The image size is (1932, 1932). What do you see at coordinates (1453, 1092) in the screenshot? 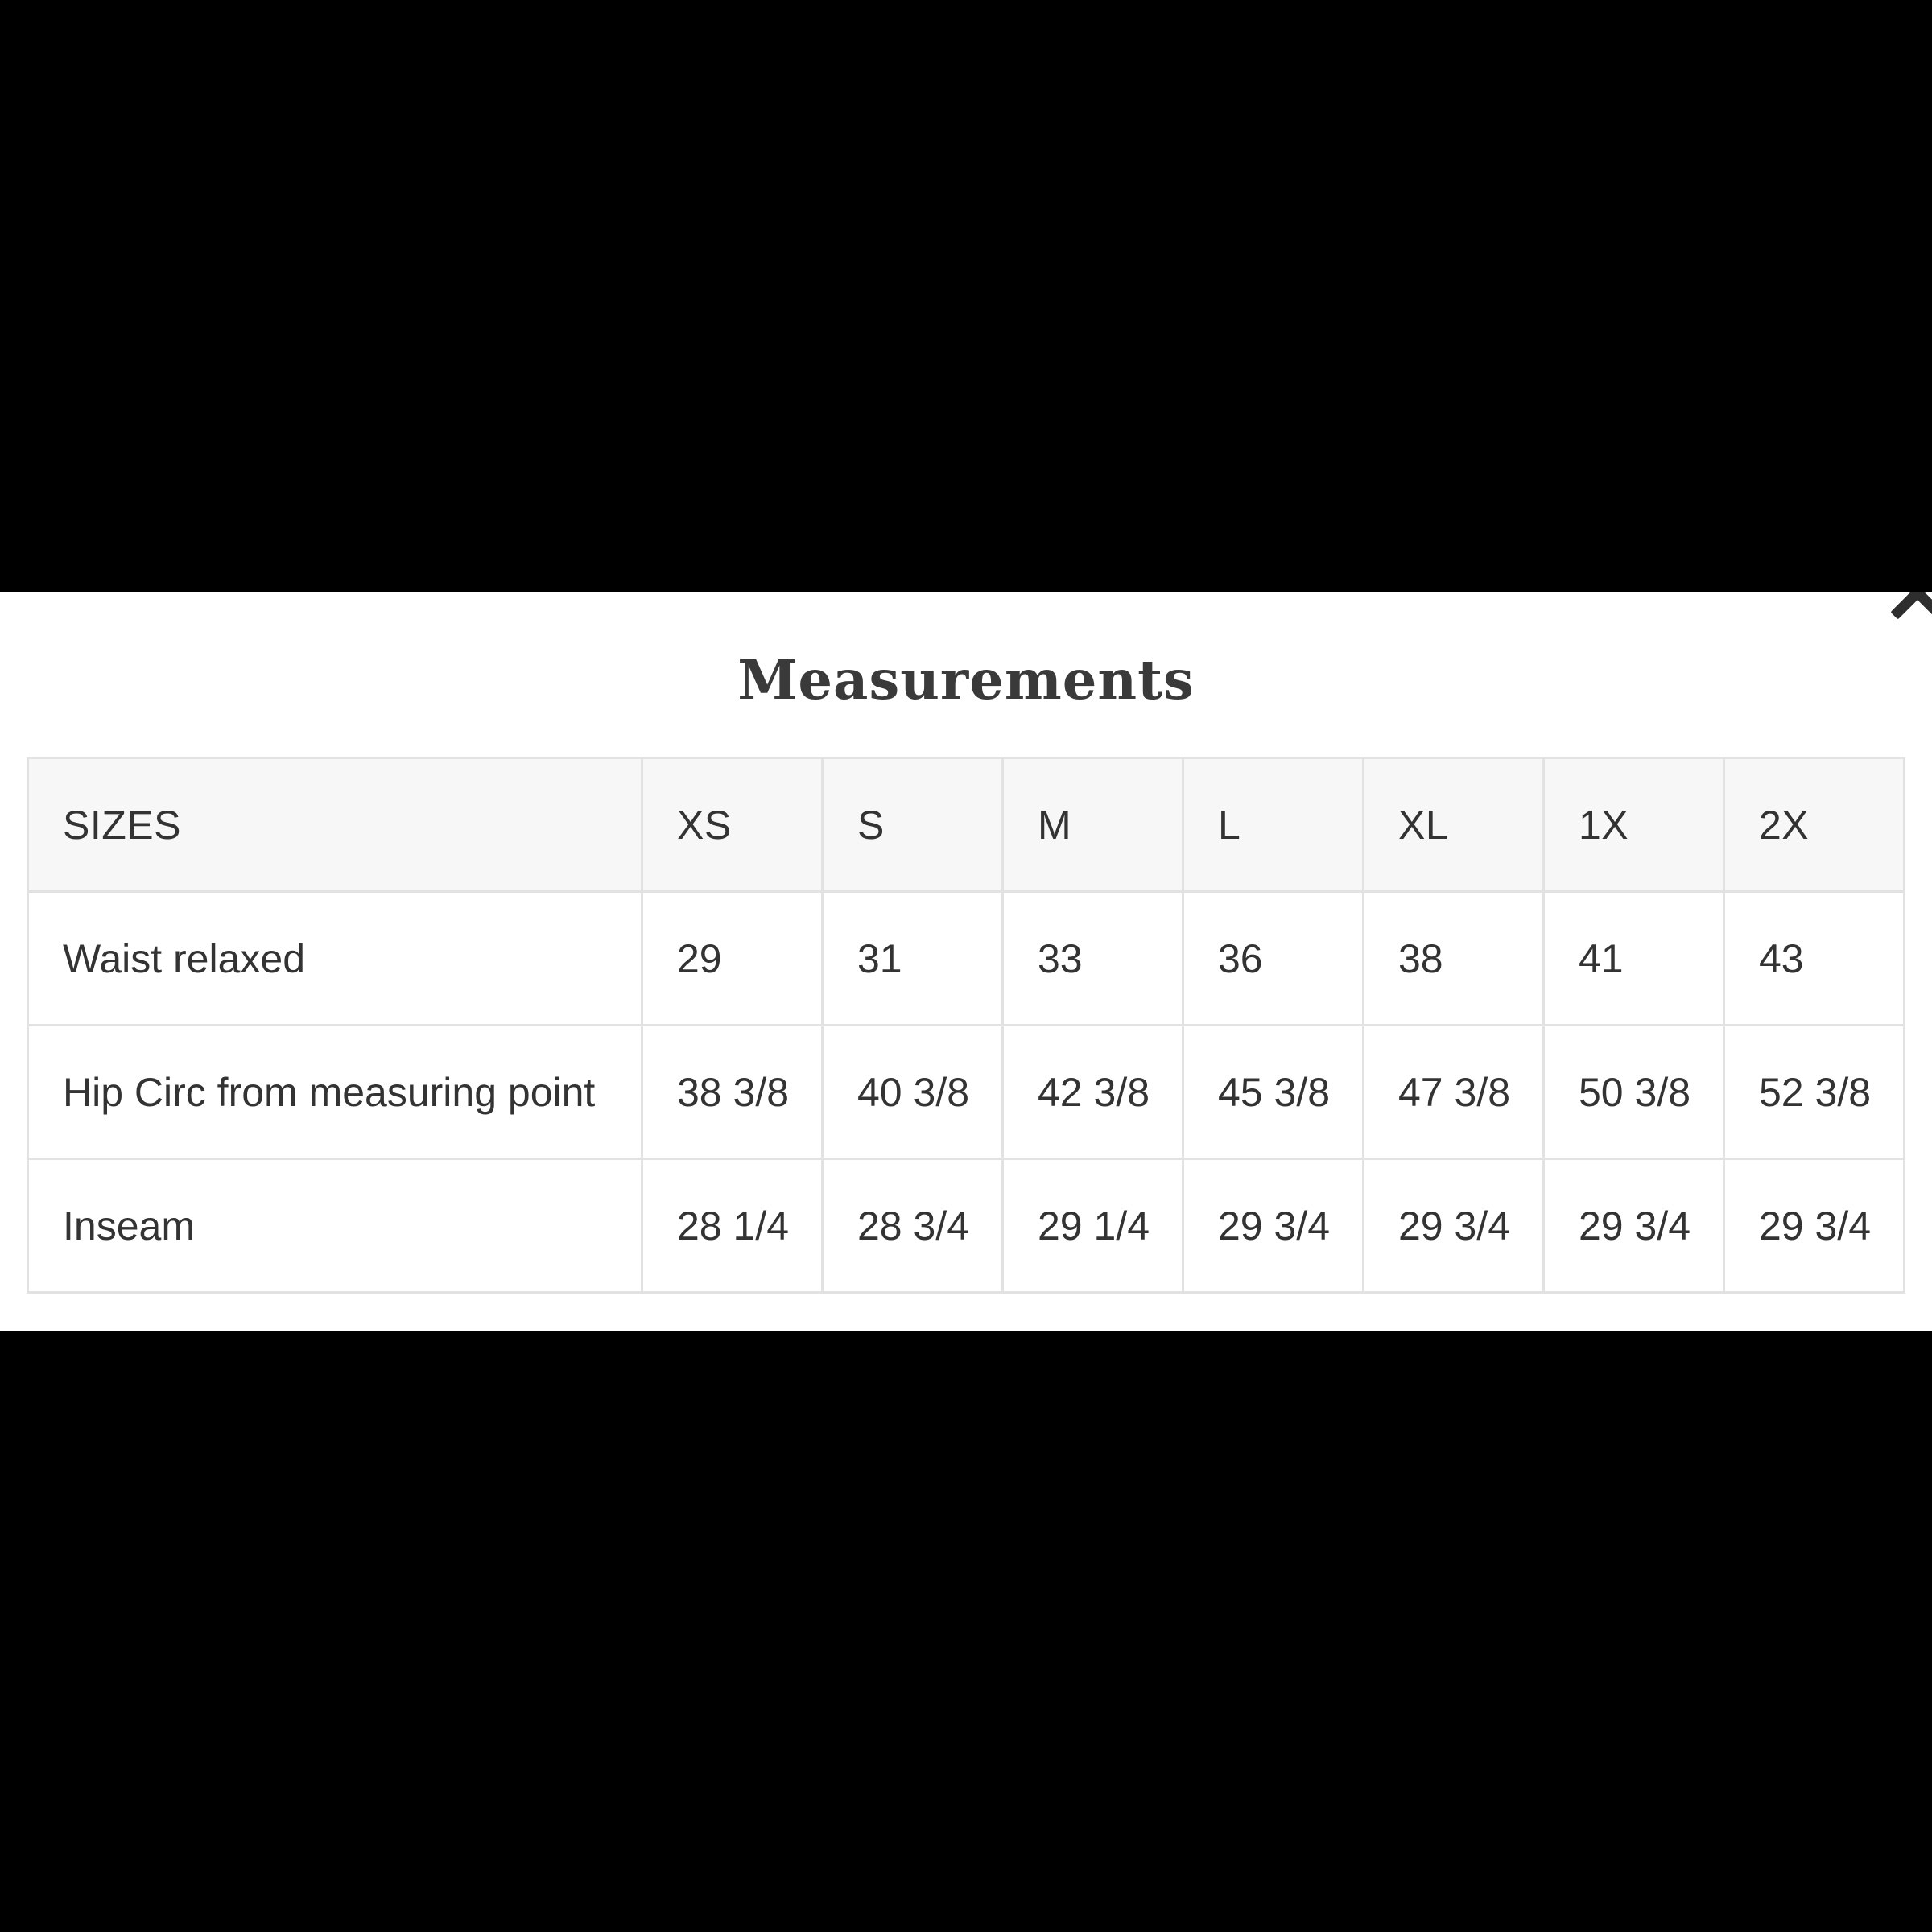
I see `cell-value: 47 3/8` at bounding box center [1453, 1092].